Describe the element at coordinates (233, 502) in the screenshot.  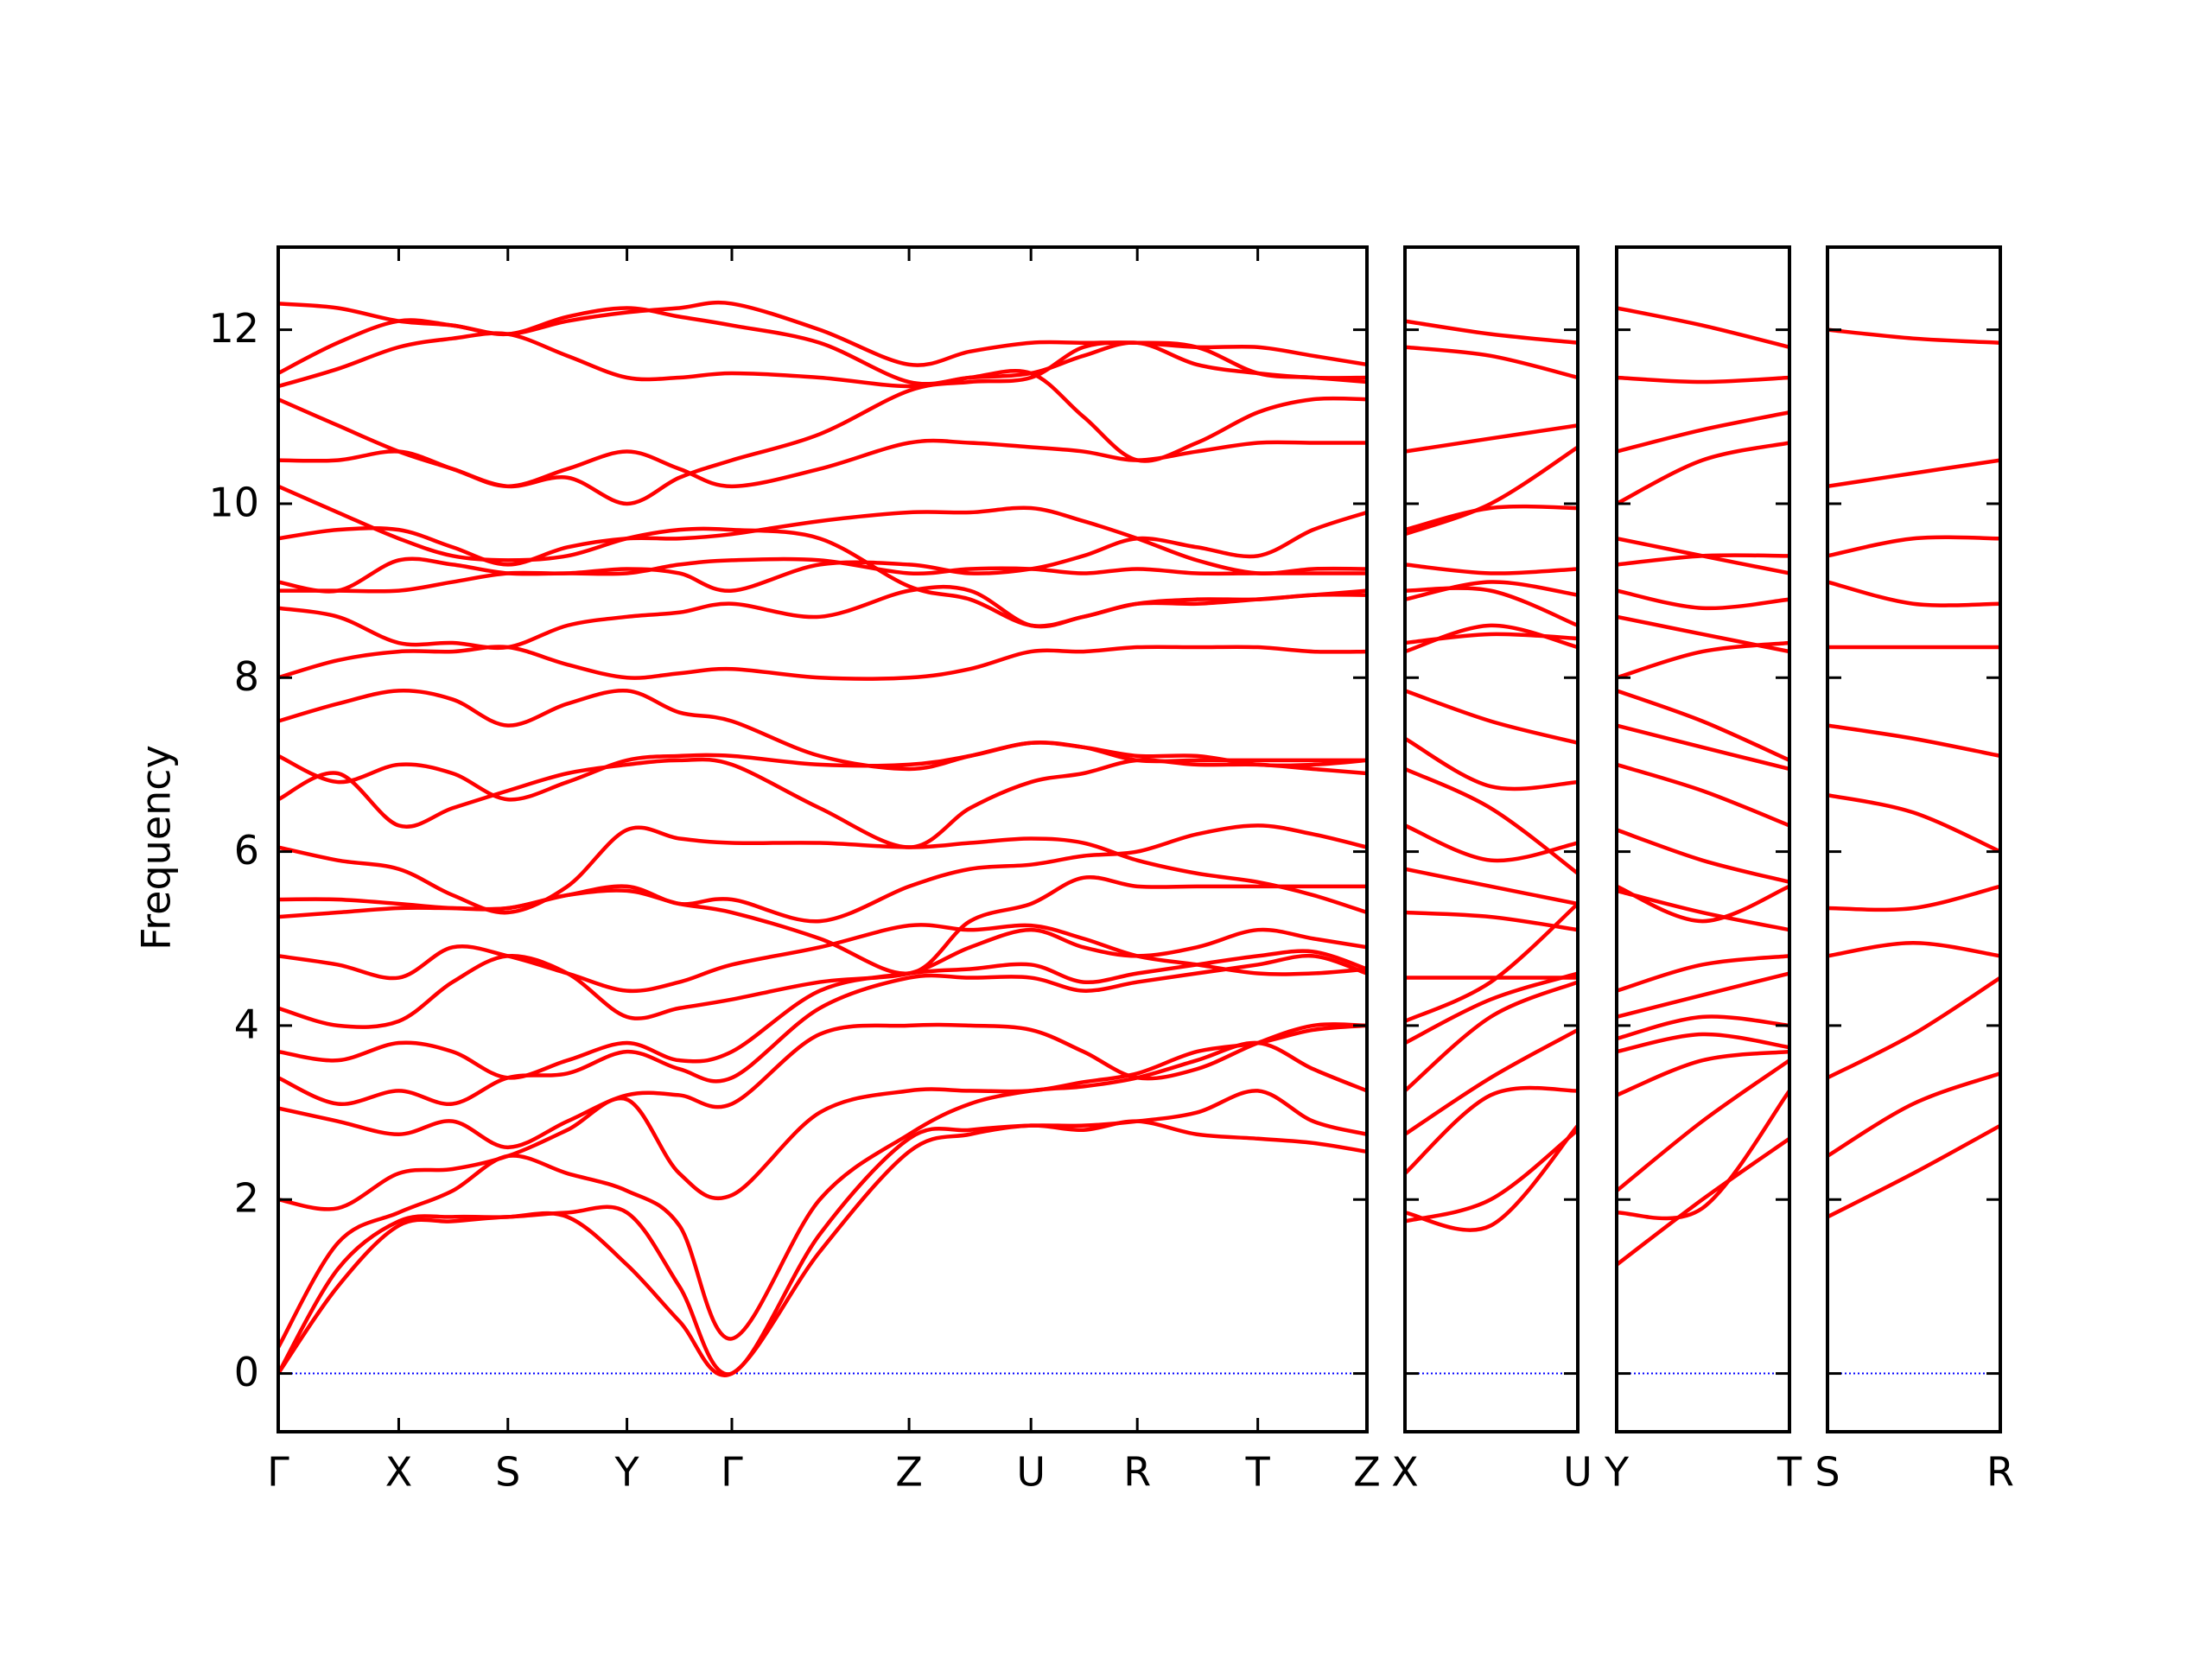
I see `y-tick-label: 10` at that location.